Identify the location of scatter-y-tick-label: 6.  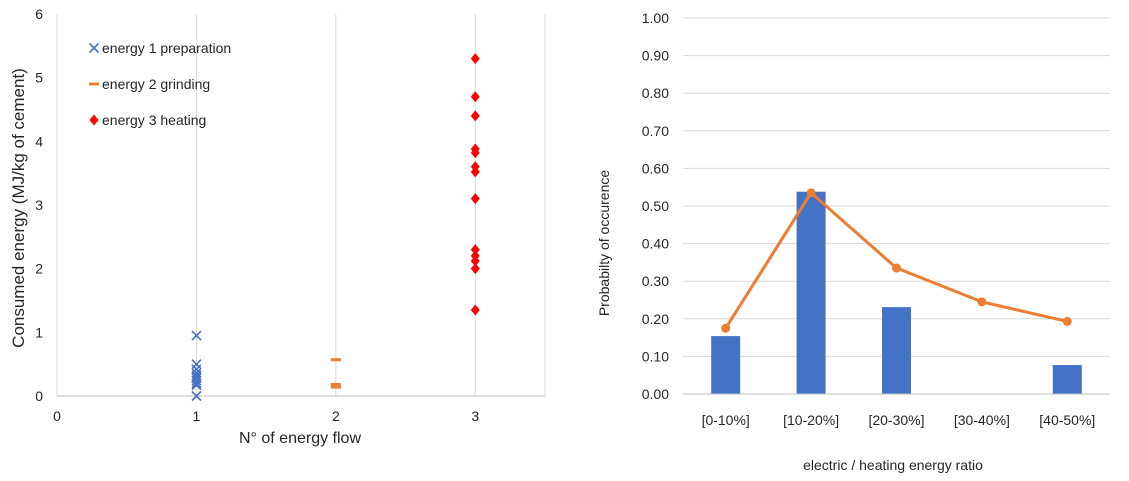
(39, 14).